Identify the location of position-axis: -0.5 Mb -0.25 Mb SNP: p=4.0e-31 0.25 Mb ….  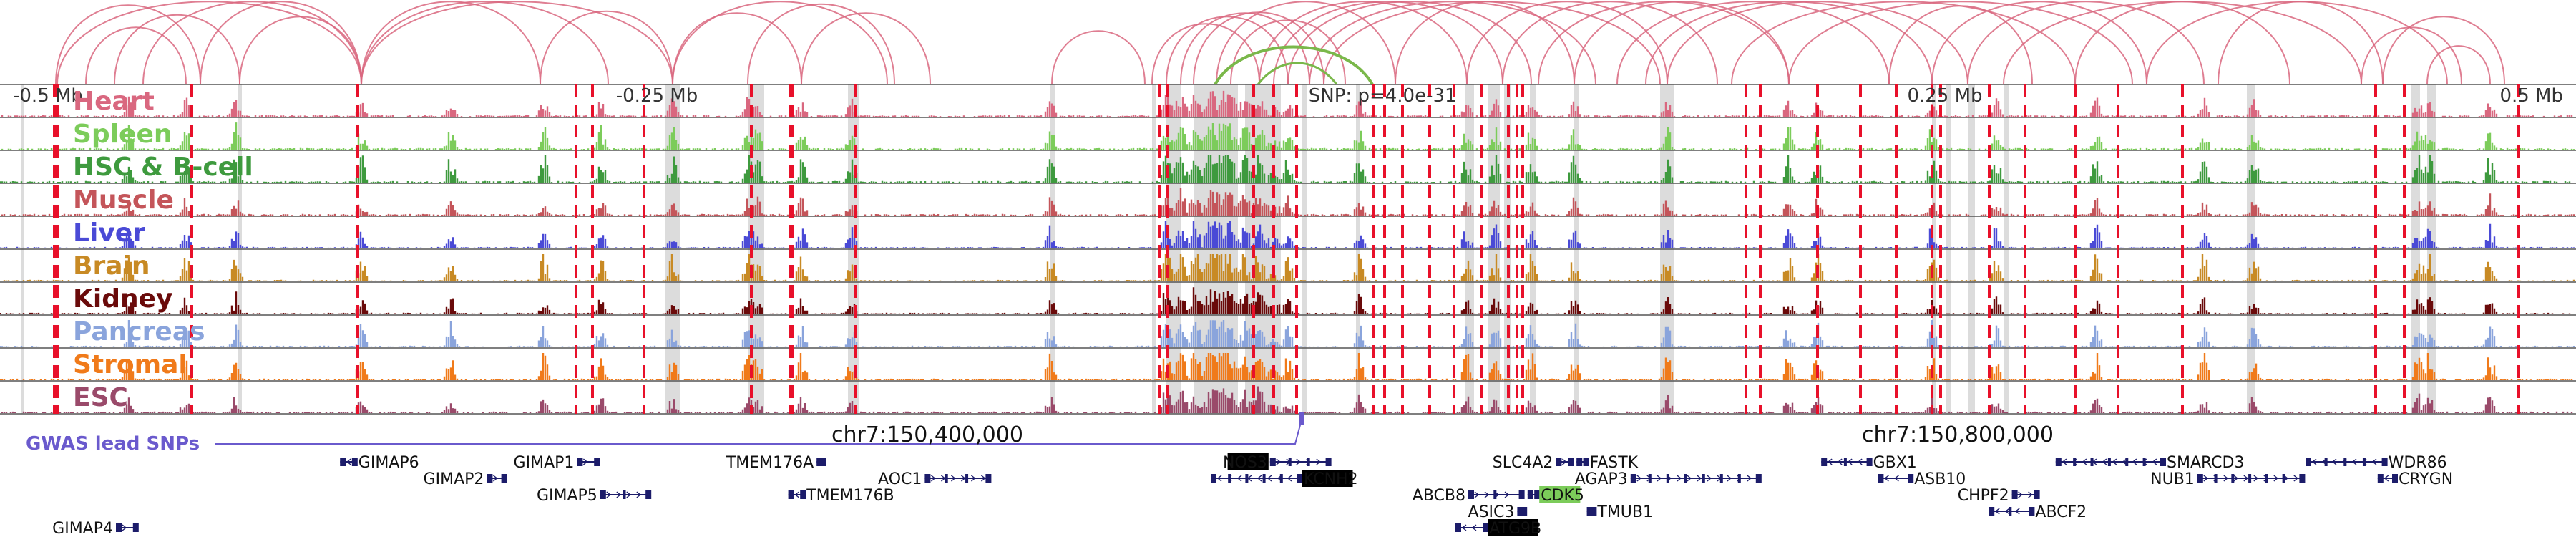
(1288, 96).